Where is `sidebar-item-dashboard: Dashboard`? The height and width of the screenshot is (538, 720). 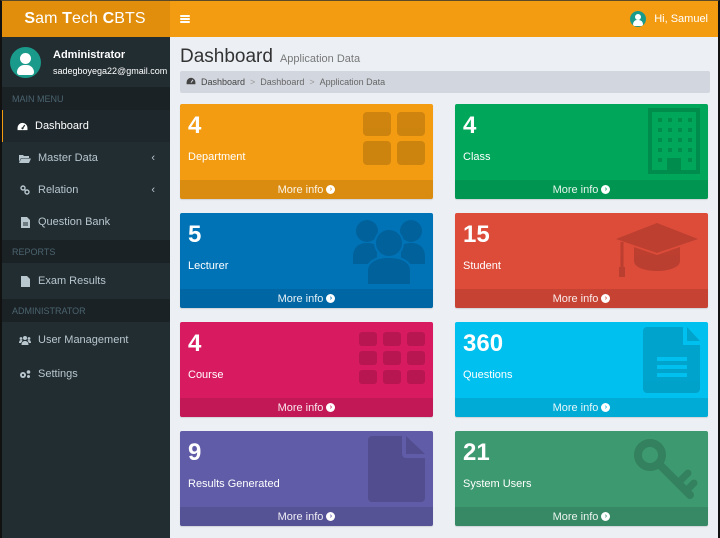
sidebar-item-dashboard: Dashboard is located at coordinates (85, 126).